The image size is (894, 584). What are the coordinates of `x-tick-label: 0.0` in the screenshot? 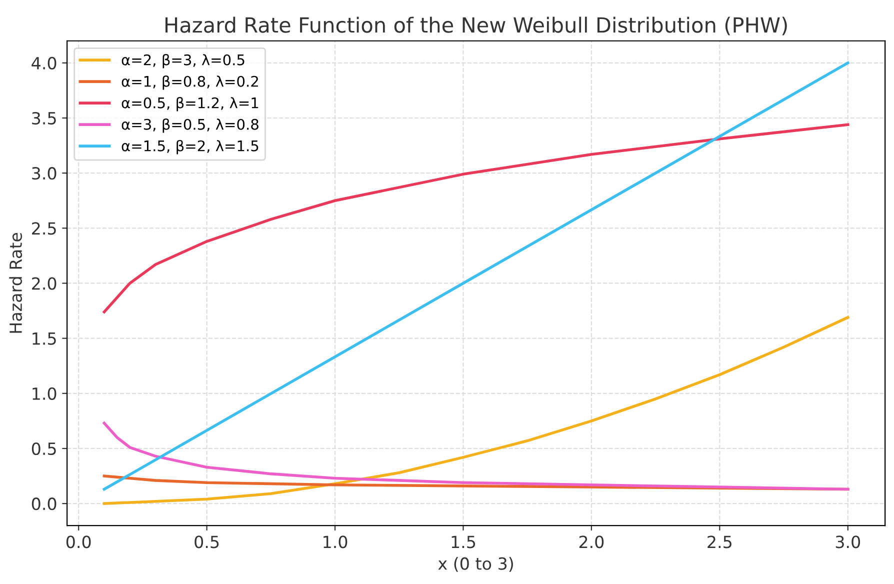 It's located at (78, 542).